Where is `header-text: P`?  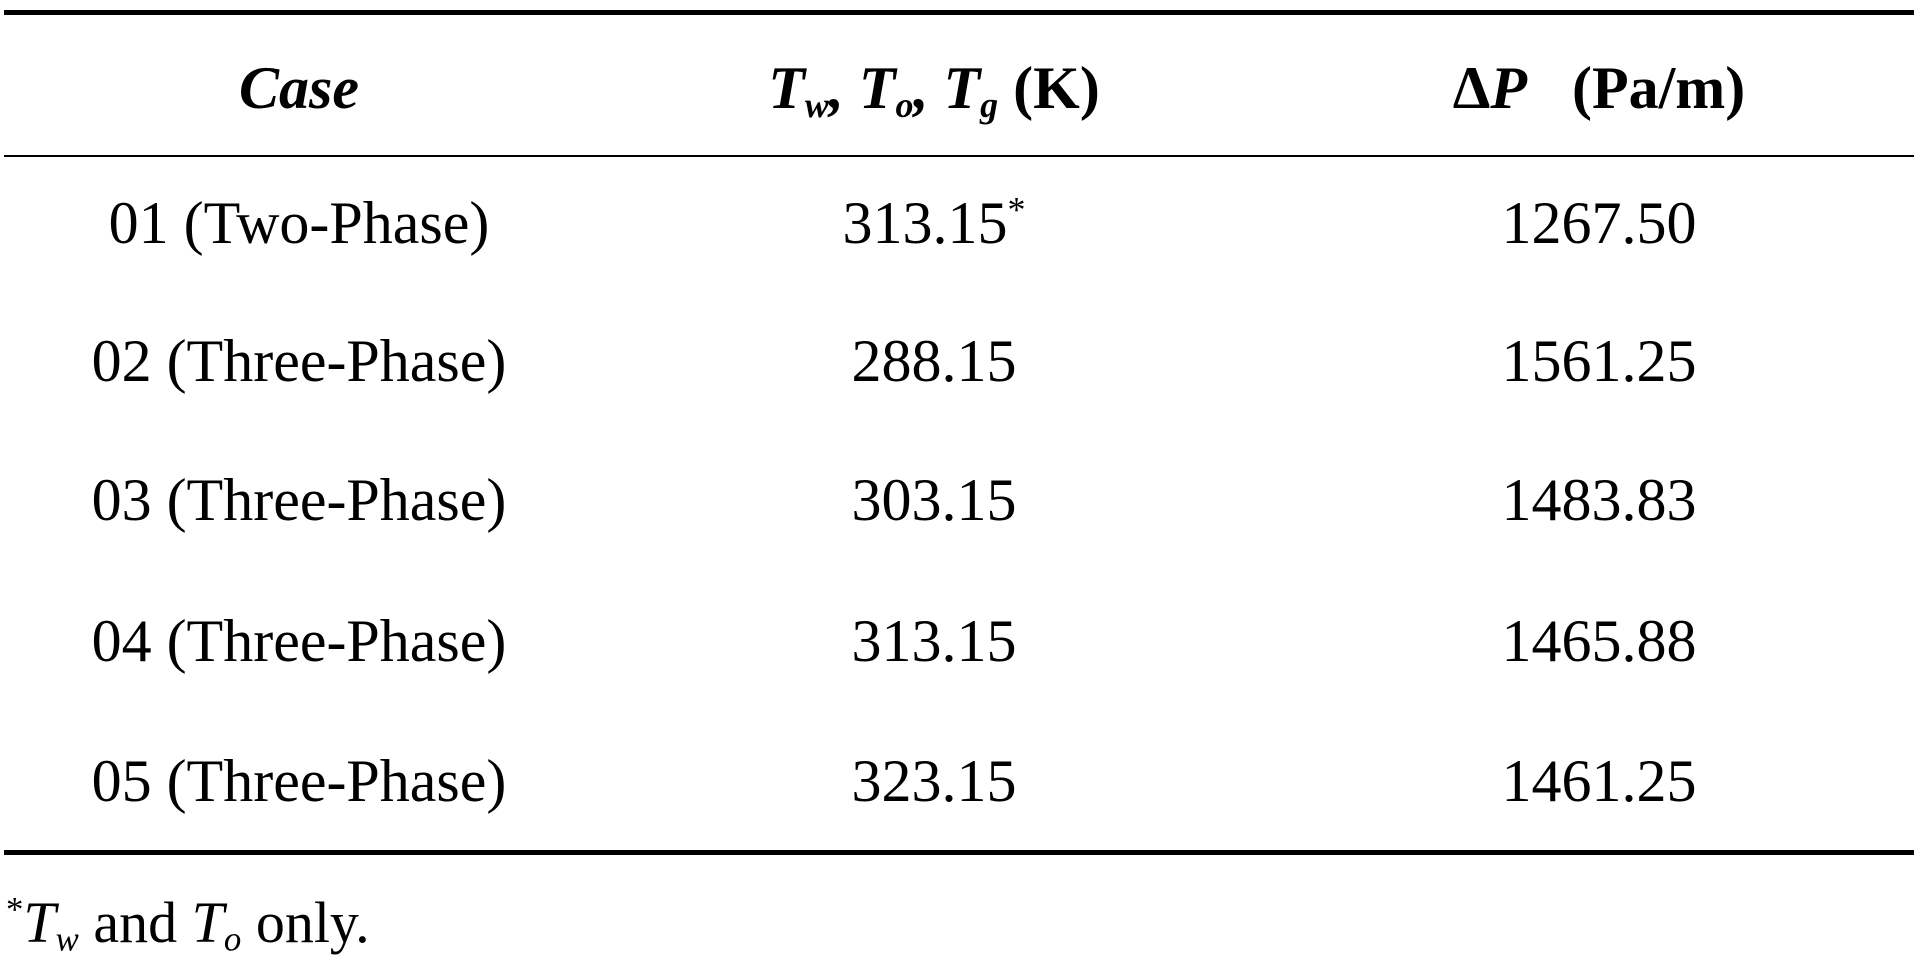
header-text: P is located at coordinates (1508, 88).